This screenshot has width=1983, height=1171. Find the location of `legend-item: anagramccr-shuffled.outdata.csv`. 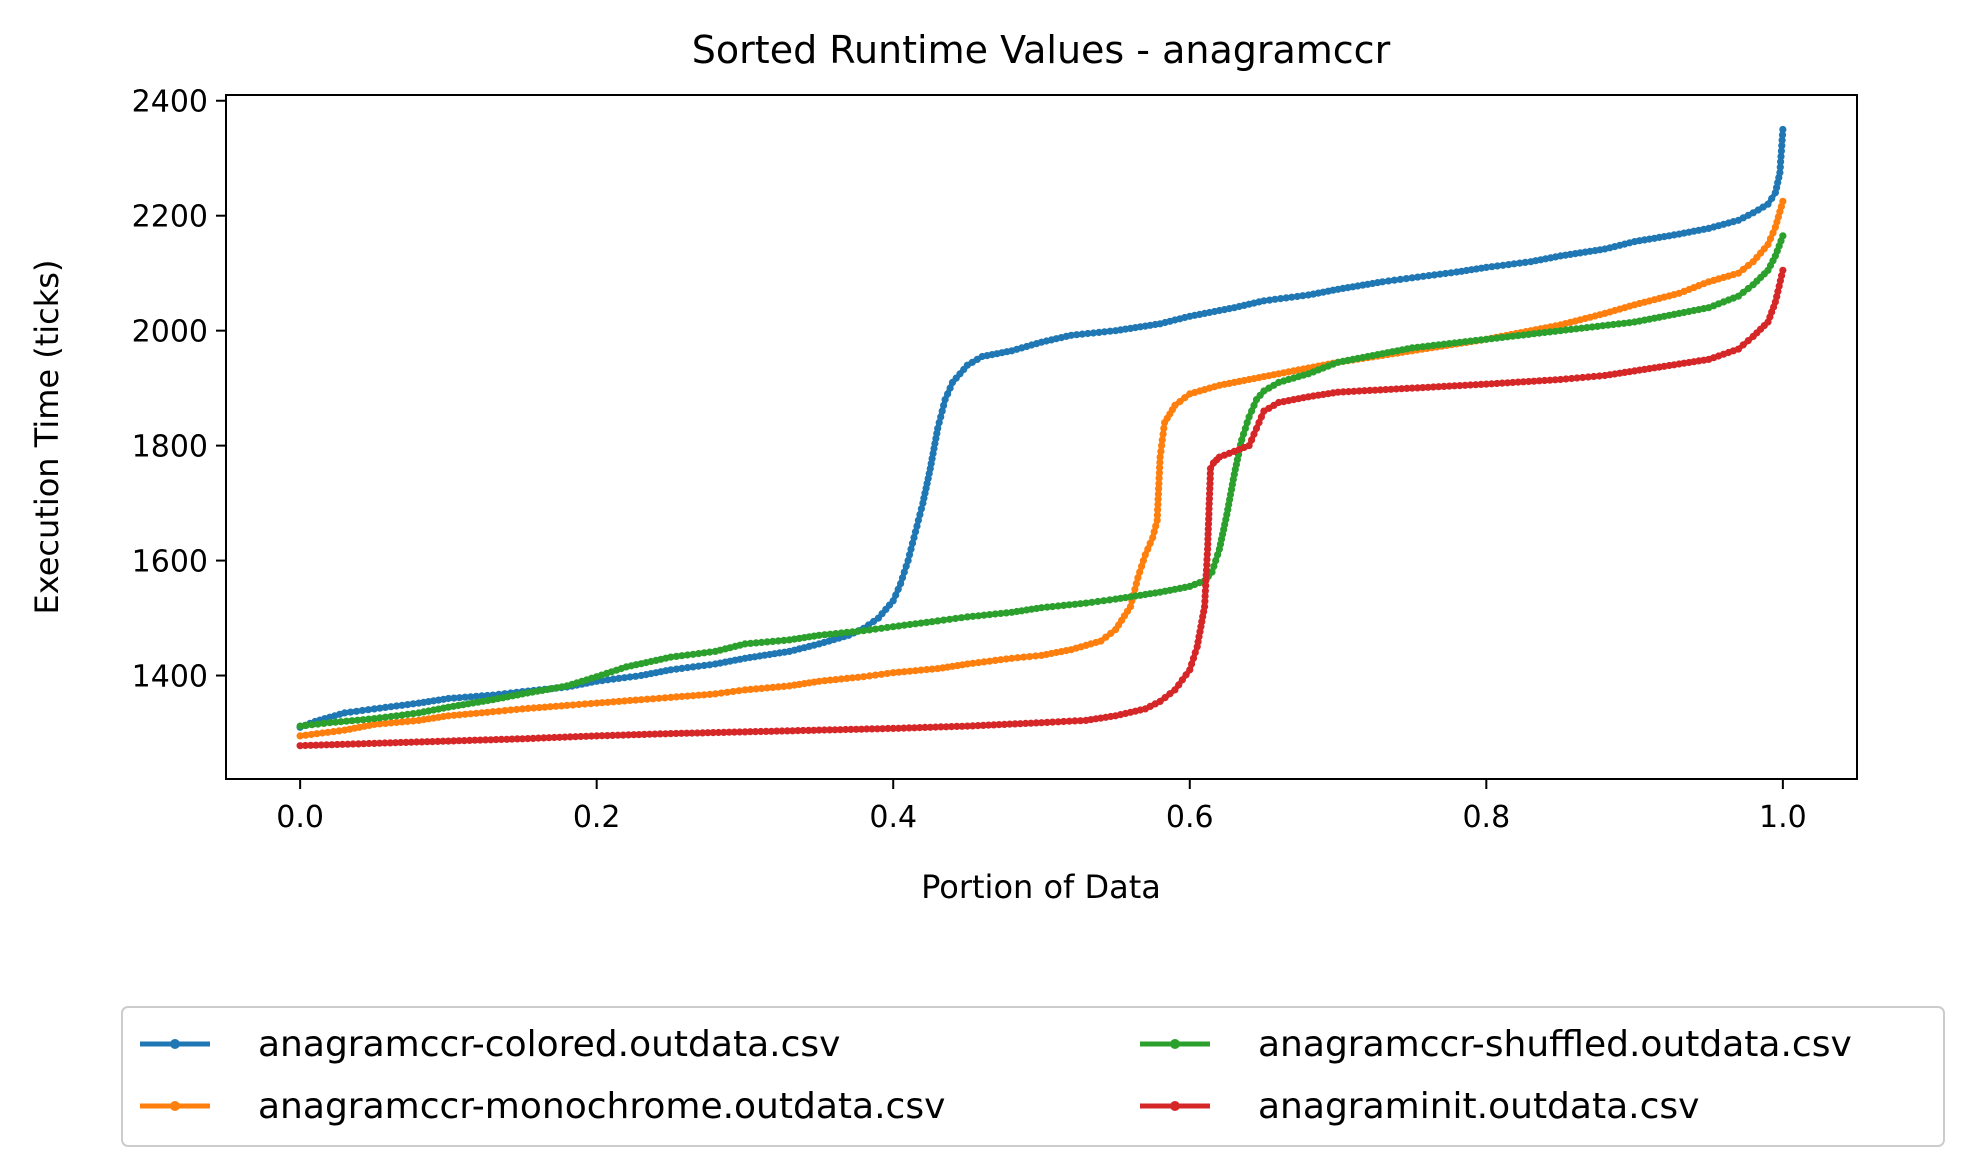

legend-item: anagramccr-shuffled.outdata.csv is located at coordinates (1496, 1044).